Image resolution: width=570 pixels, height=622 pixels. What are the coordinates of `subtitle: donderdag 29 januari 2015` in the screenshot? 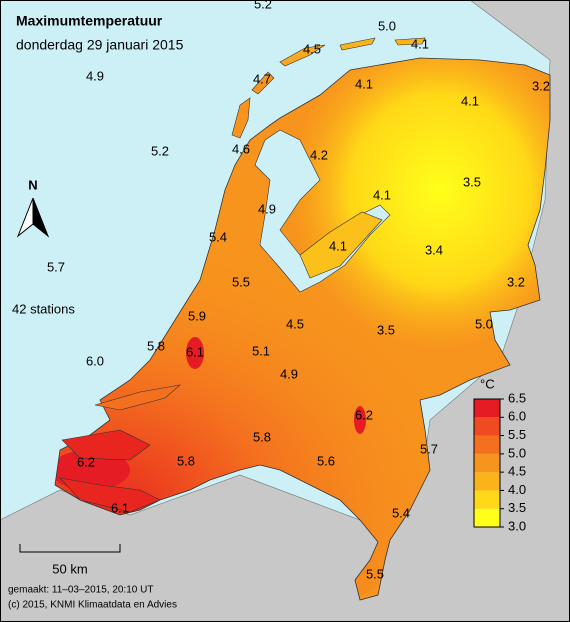 It's located at (100, 45).